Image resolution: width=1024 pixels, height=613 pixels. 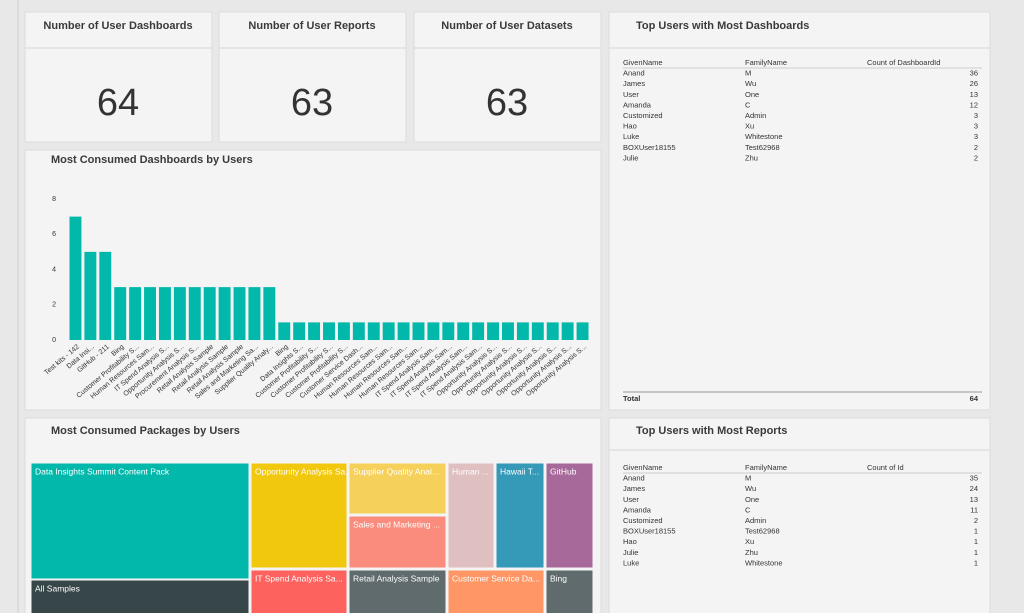 I want to click on table-cell: Xu, so click(x=749, y=126).